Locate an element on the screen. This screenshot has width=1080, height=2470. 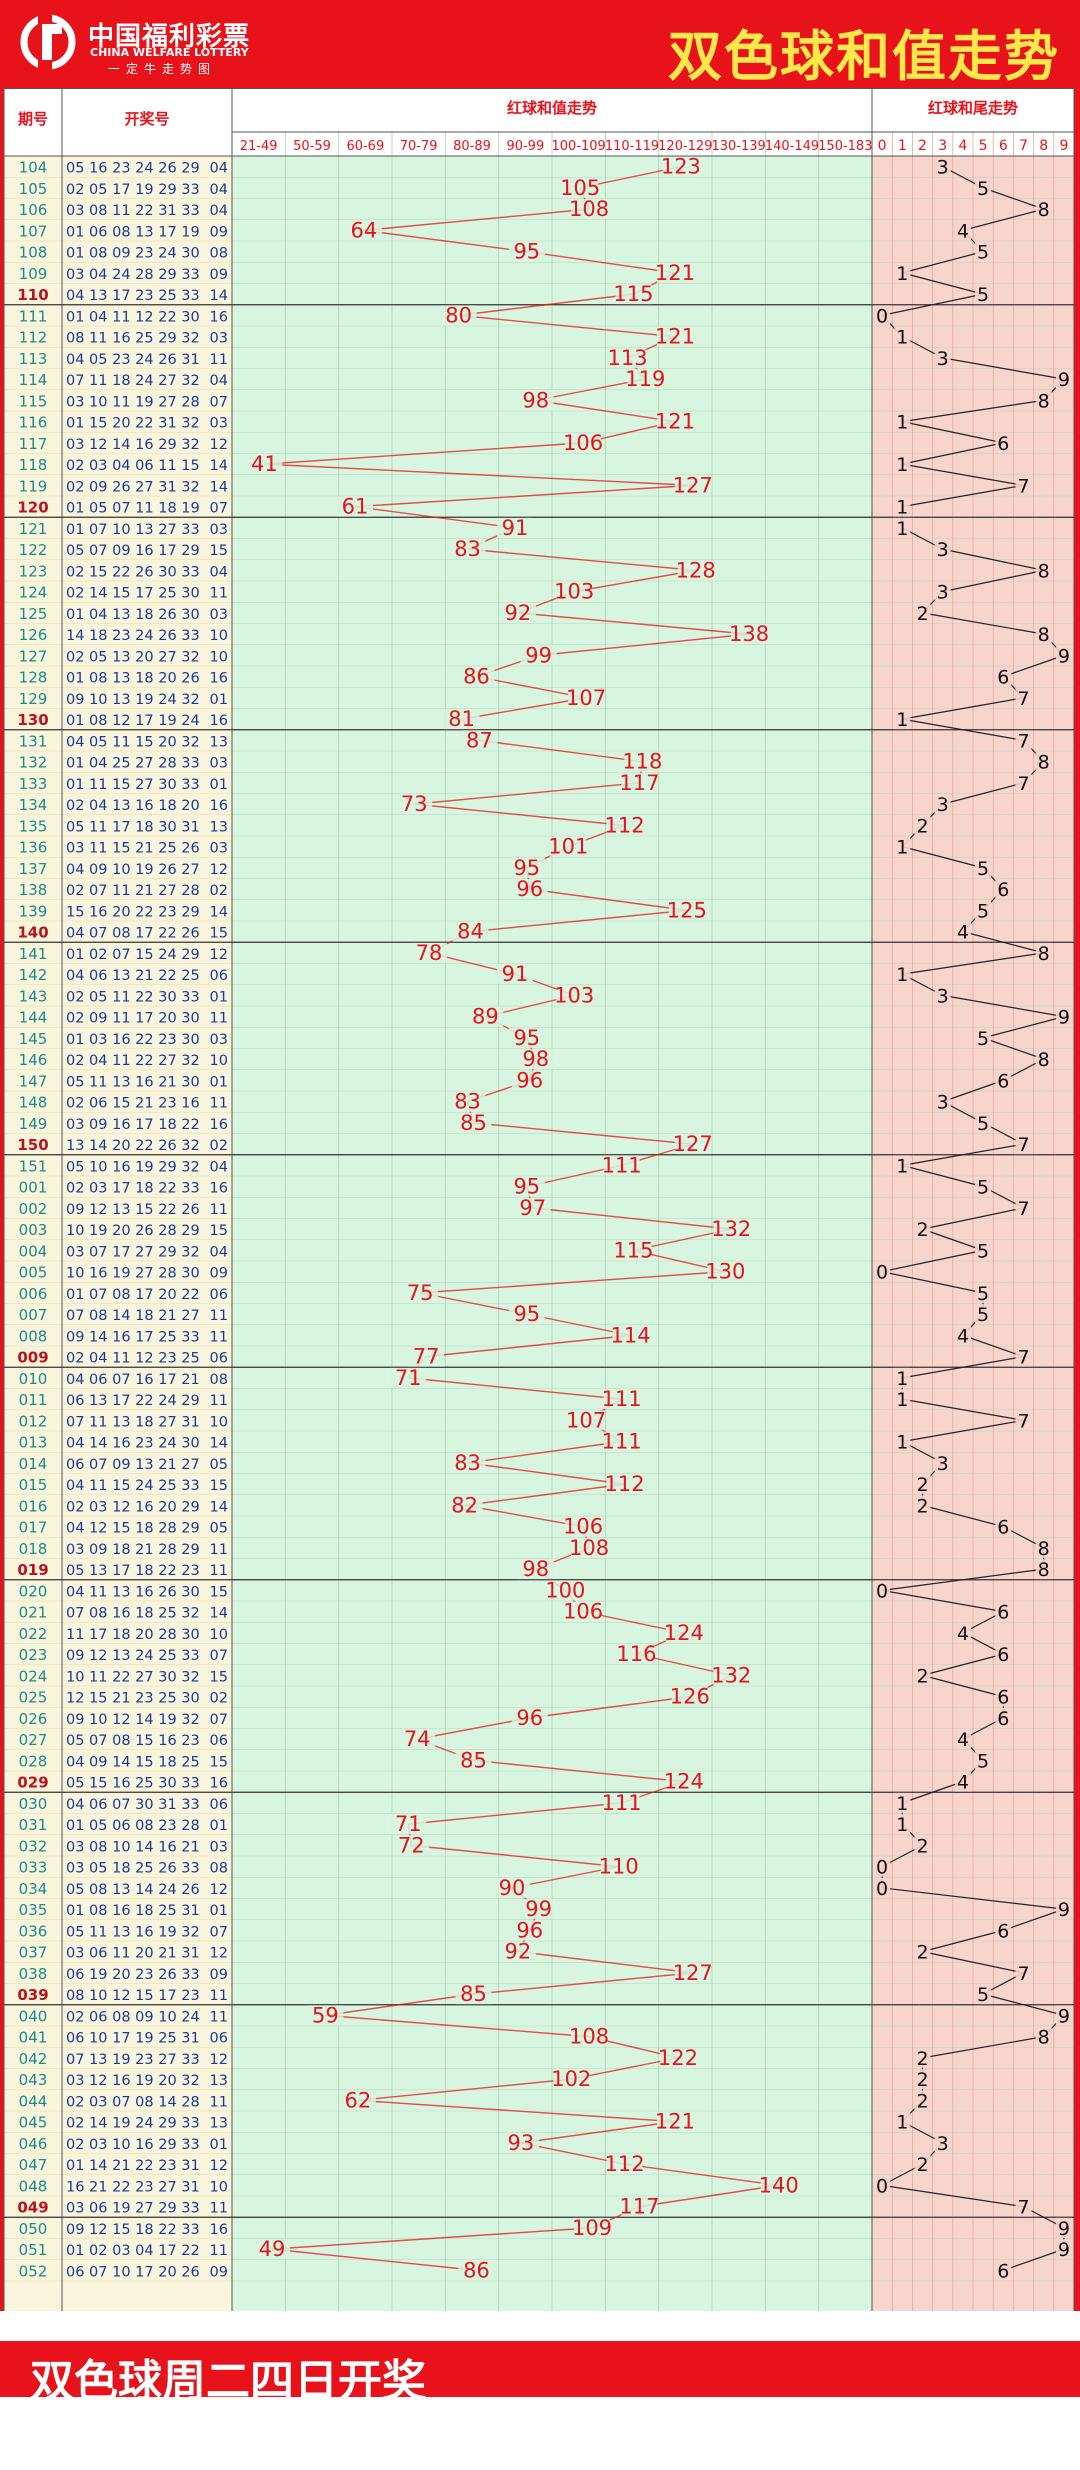
sum-value: 100 is located at coordinates (565, 1590).